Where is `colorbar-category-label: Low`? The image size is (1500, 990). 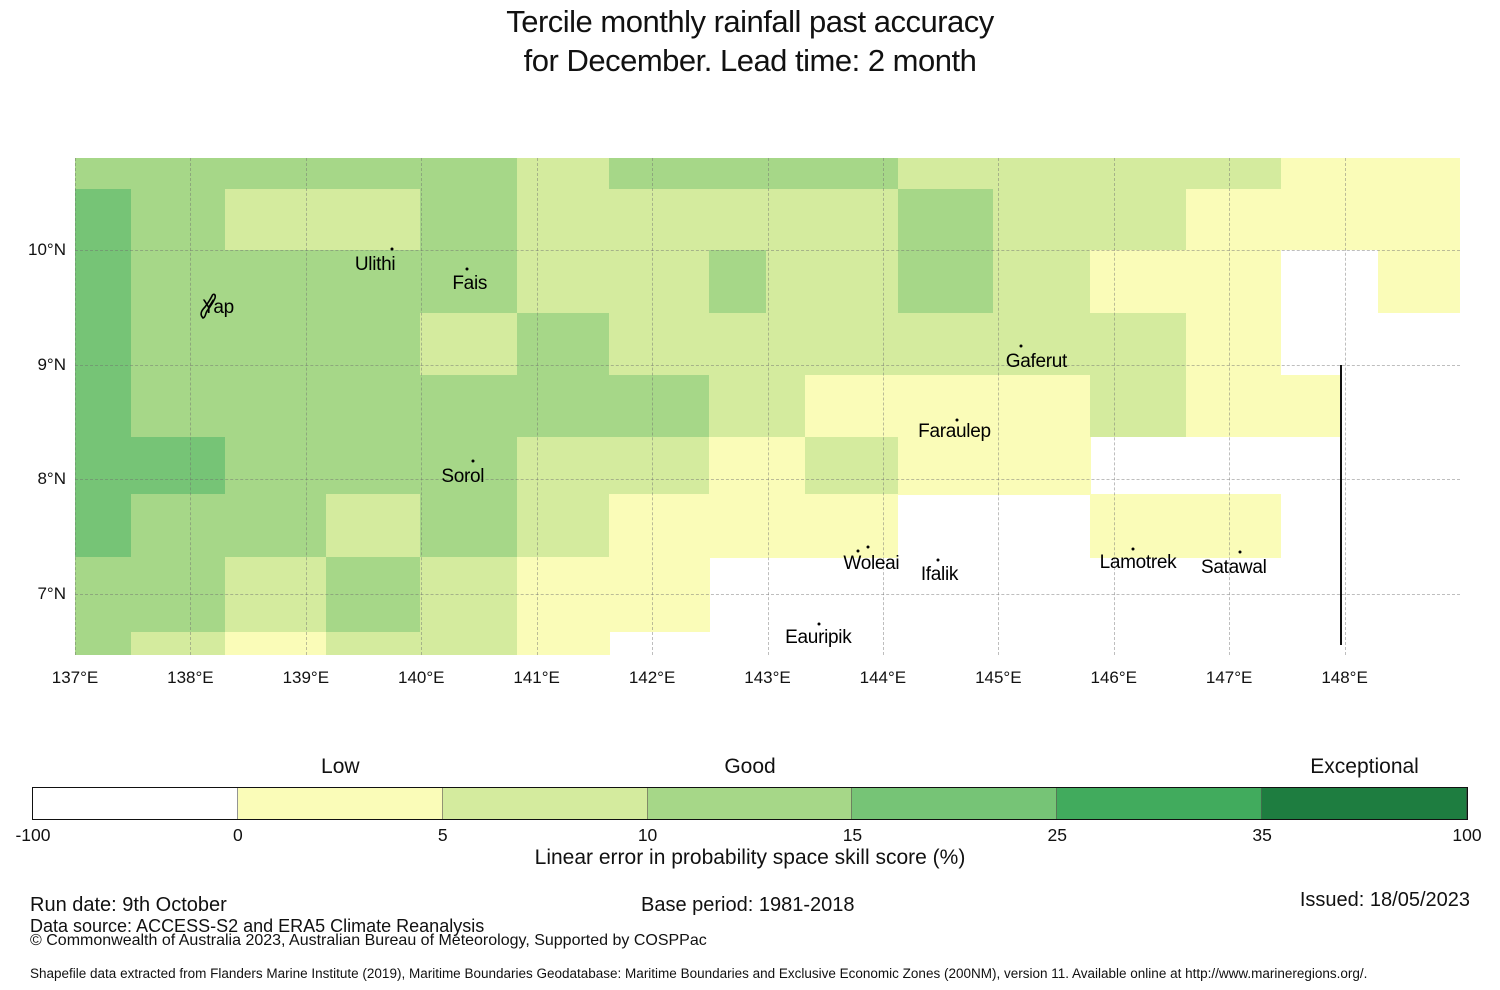 colorbar-category-label: Low is located at coordinates (340, 766).